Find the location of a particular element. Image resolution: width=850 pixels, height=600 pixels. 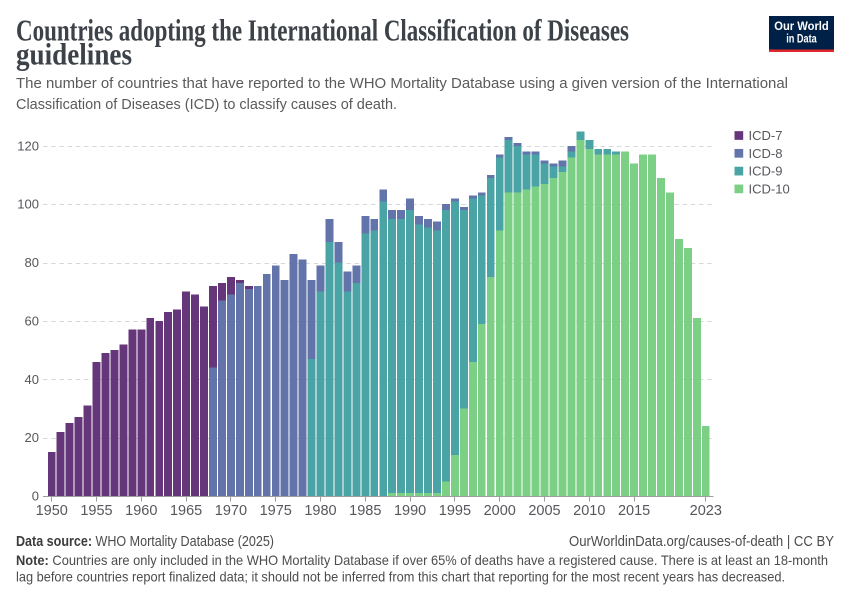

svg-text: 2010 is located at coordinates (589, 511).